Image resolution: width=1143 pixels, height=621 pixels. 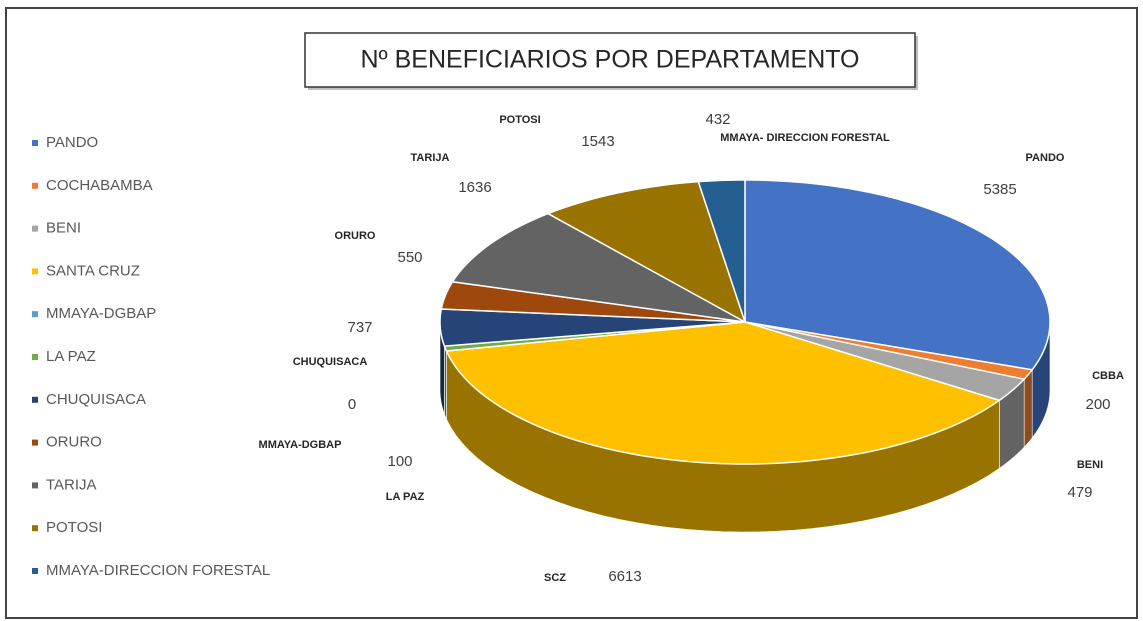 What do you see at coordinates (409, 257) in the screenshot?
I see `slice-value-label: 550` at bounding box center [409, 257].